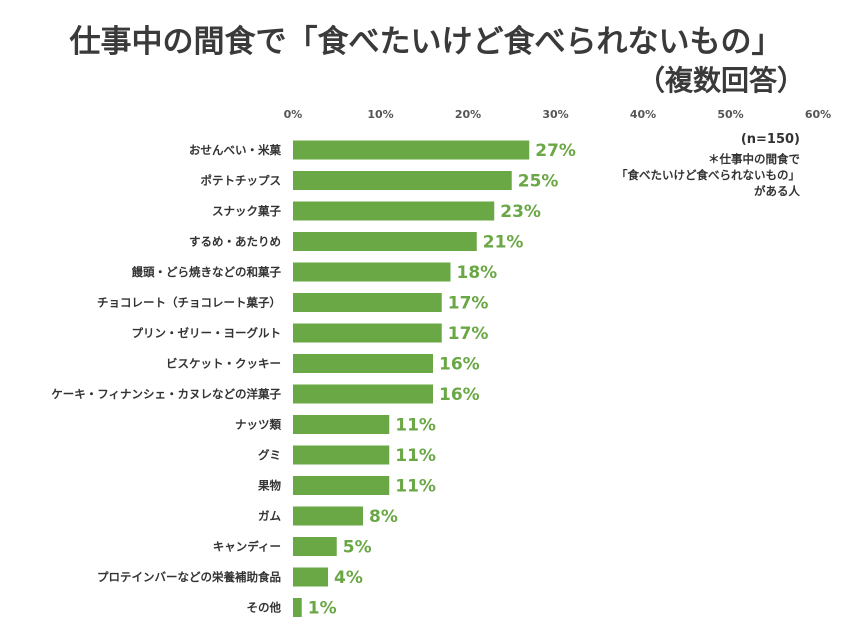 The image size is (853, 640). I want to click on value-label: 5%, so click(357, 548).